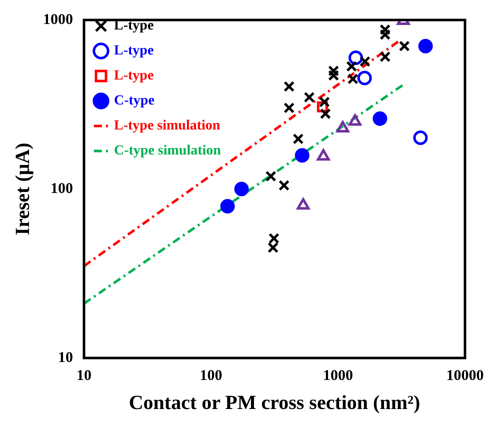 This screenshot has width=495, height=428. I want to click on y-tick-label: 100, so click(61, 188).